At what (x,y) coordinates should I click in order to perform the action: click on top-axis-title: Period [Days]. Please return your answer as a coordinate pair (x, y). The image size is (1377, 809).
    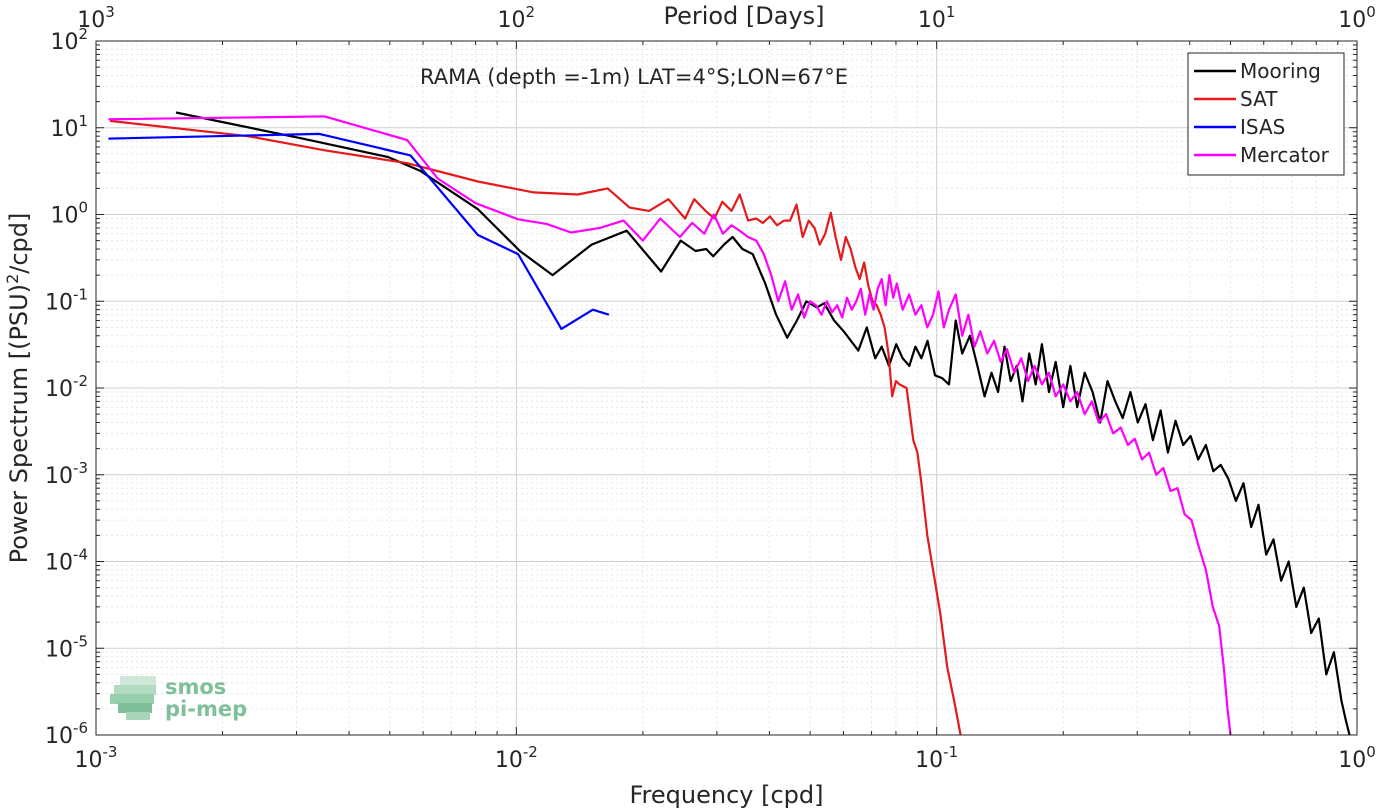
    Looking at the image, I should click on (743, 16).